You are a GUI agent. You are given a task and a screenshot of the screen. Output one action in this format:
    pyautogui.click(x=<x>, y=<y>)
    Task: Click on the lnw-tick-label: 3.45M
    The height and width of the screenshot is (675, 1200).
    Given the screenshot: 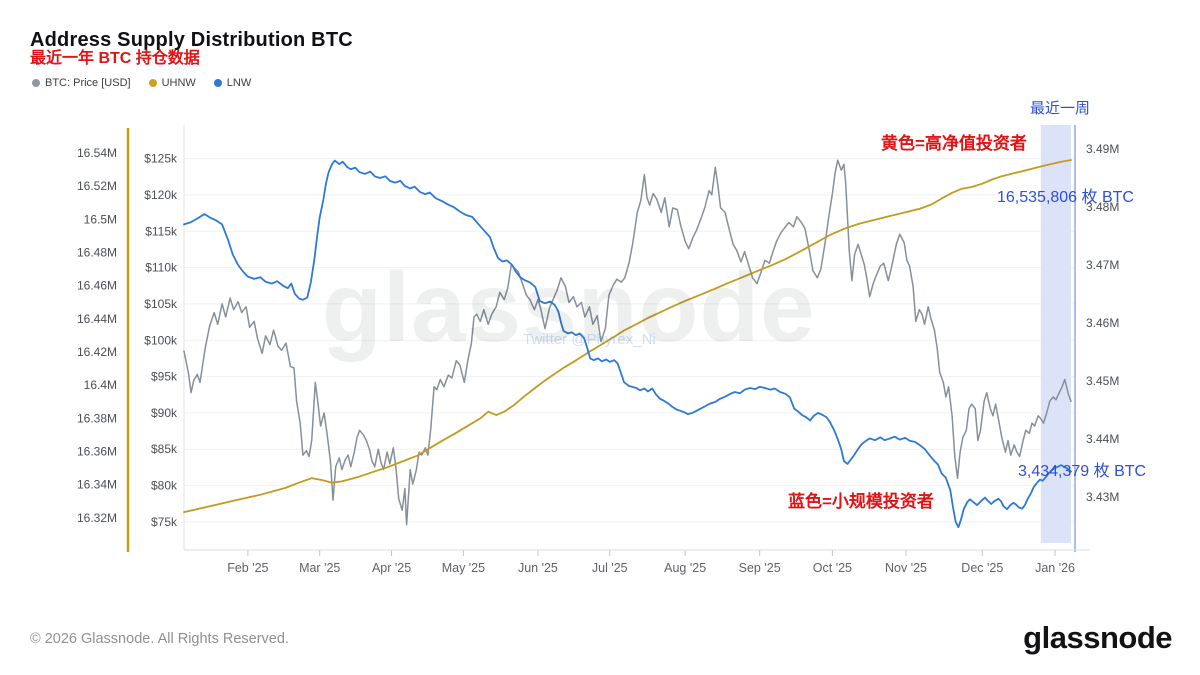 What is the action you would take?
    pyautogui.click(x=1102, y=381)
    